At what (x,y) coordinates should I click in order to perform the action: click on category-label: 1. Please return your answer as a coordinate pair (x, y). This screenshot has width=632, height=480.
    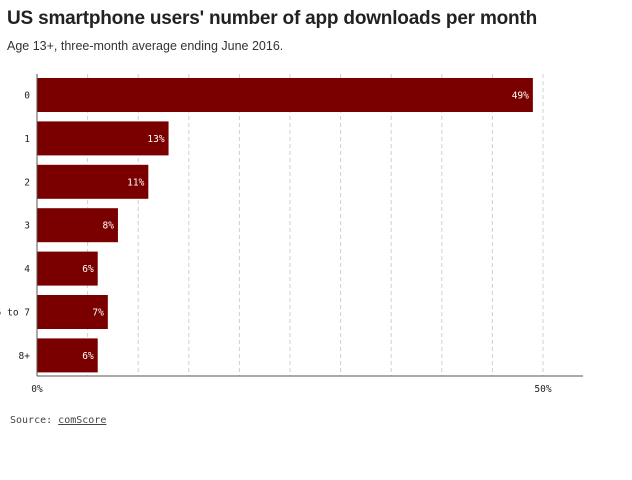
    Looking at the image, I should click on (27, 139).